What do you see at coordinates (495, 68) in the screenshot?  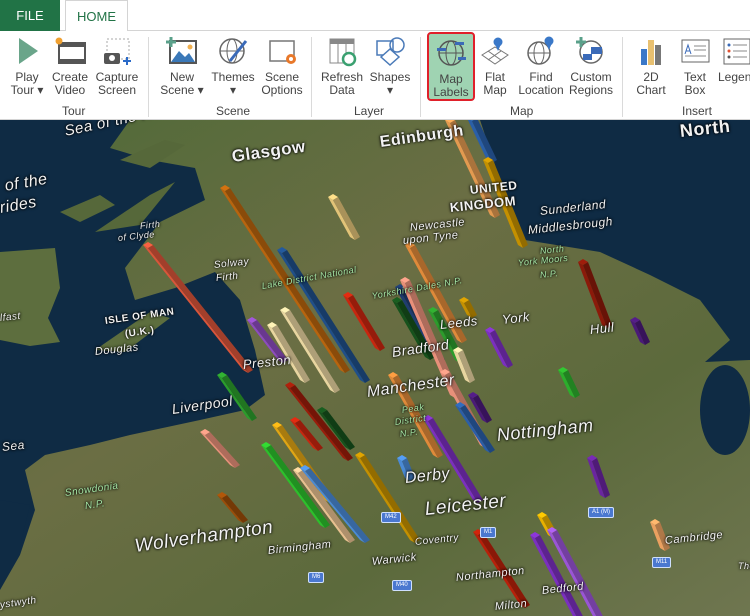 I see `flat-map-button: Flat Map` at bounding box center [495, 68].